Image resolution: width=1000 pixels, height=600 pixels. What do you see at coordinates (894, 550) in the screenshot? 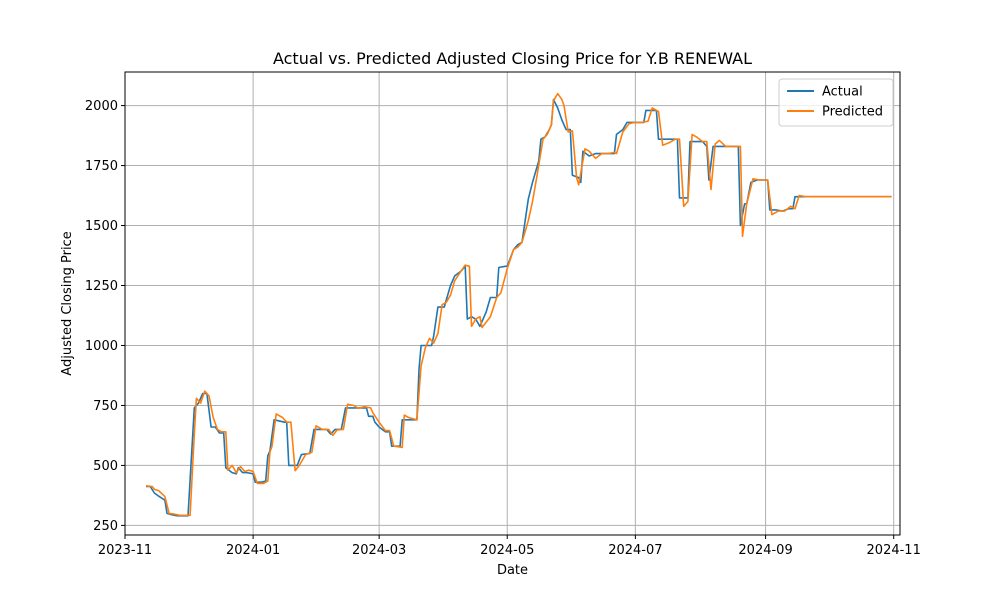
I see `x-tick-label: 2024-11` at bounding box center [894, 550].